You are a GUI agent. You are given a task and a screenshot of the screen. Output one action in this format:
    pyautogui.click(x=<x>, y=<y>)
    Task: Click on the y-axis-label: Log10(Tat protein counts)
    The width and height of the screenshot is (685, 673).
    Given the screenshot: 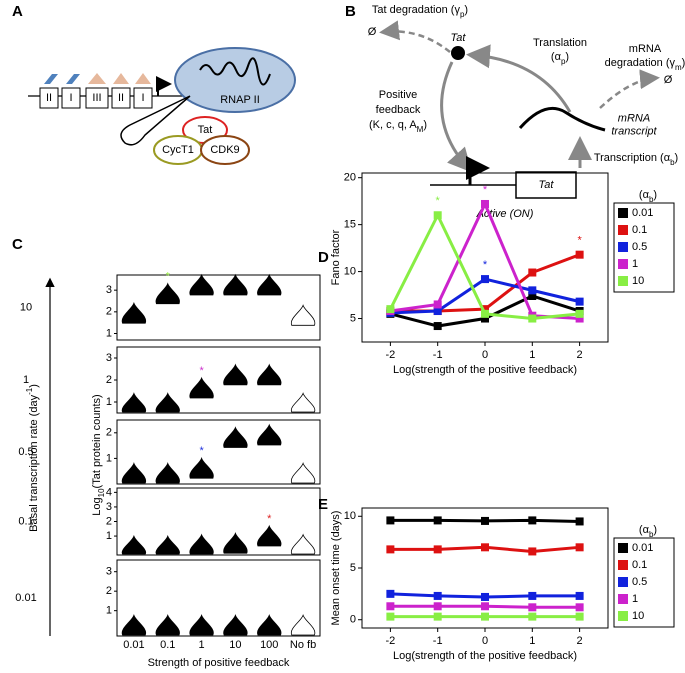 What is the action you would take?
    pyautogui.click(x=98, y=454)
    